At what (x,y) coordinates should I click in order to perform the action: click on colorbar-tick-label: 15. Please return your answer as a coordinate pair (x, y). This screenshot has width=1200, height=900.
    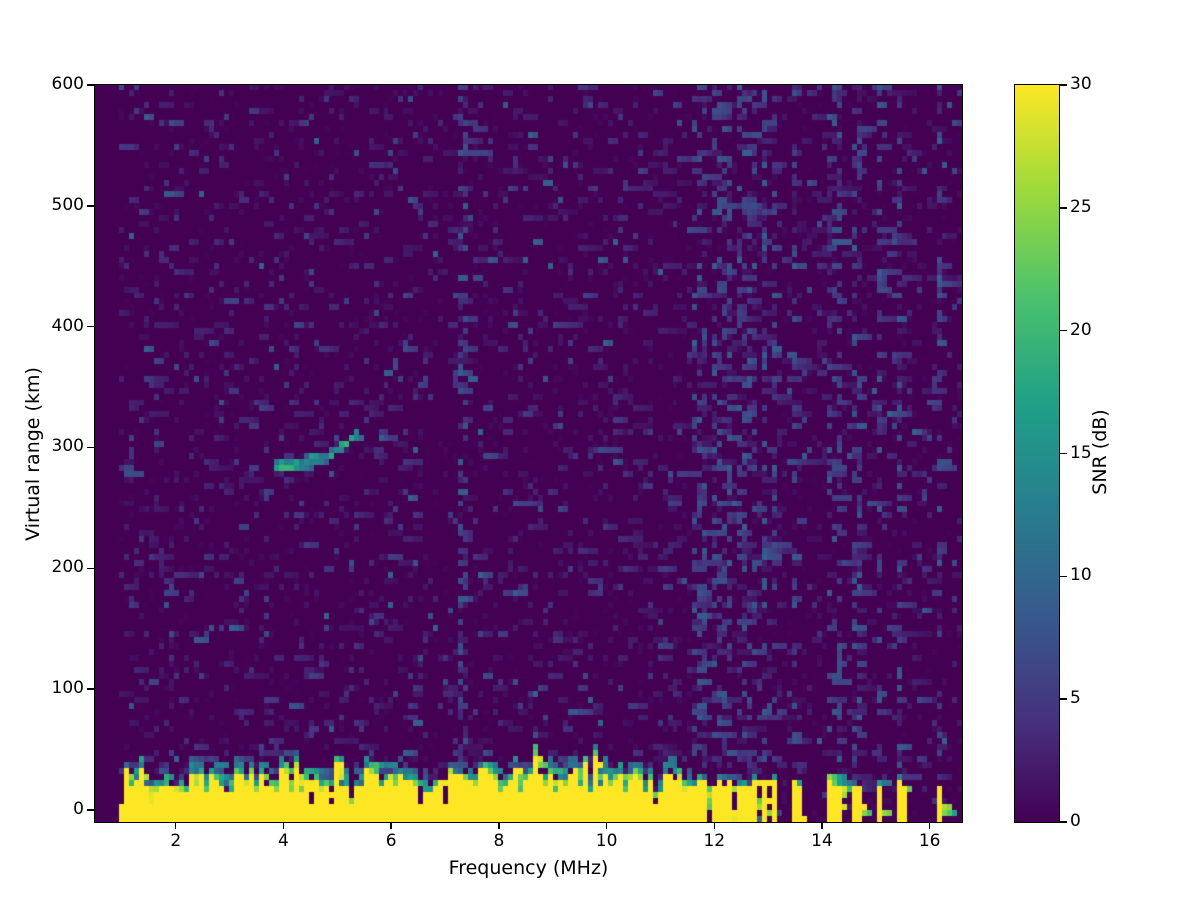
    Looking at the image, I should click on (1081, 452).